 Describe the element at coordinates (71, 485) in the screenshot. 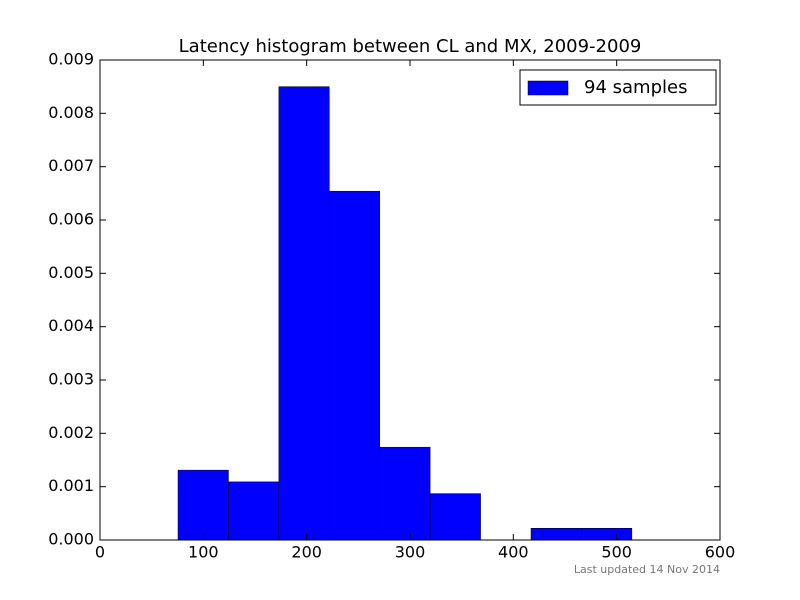

I see `y-tick-label: 0.001` at that location.